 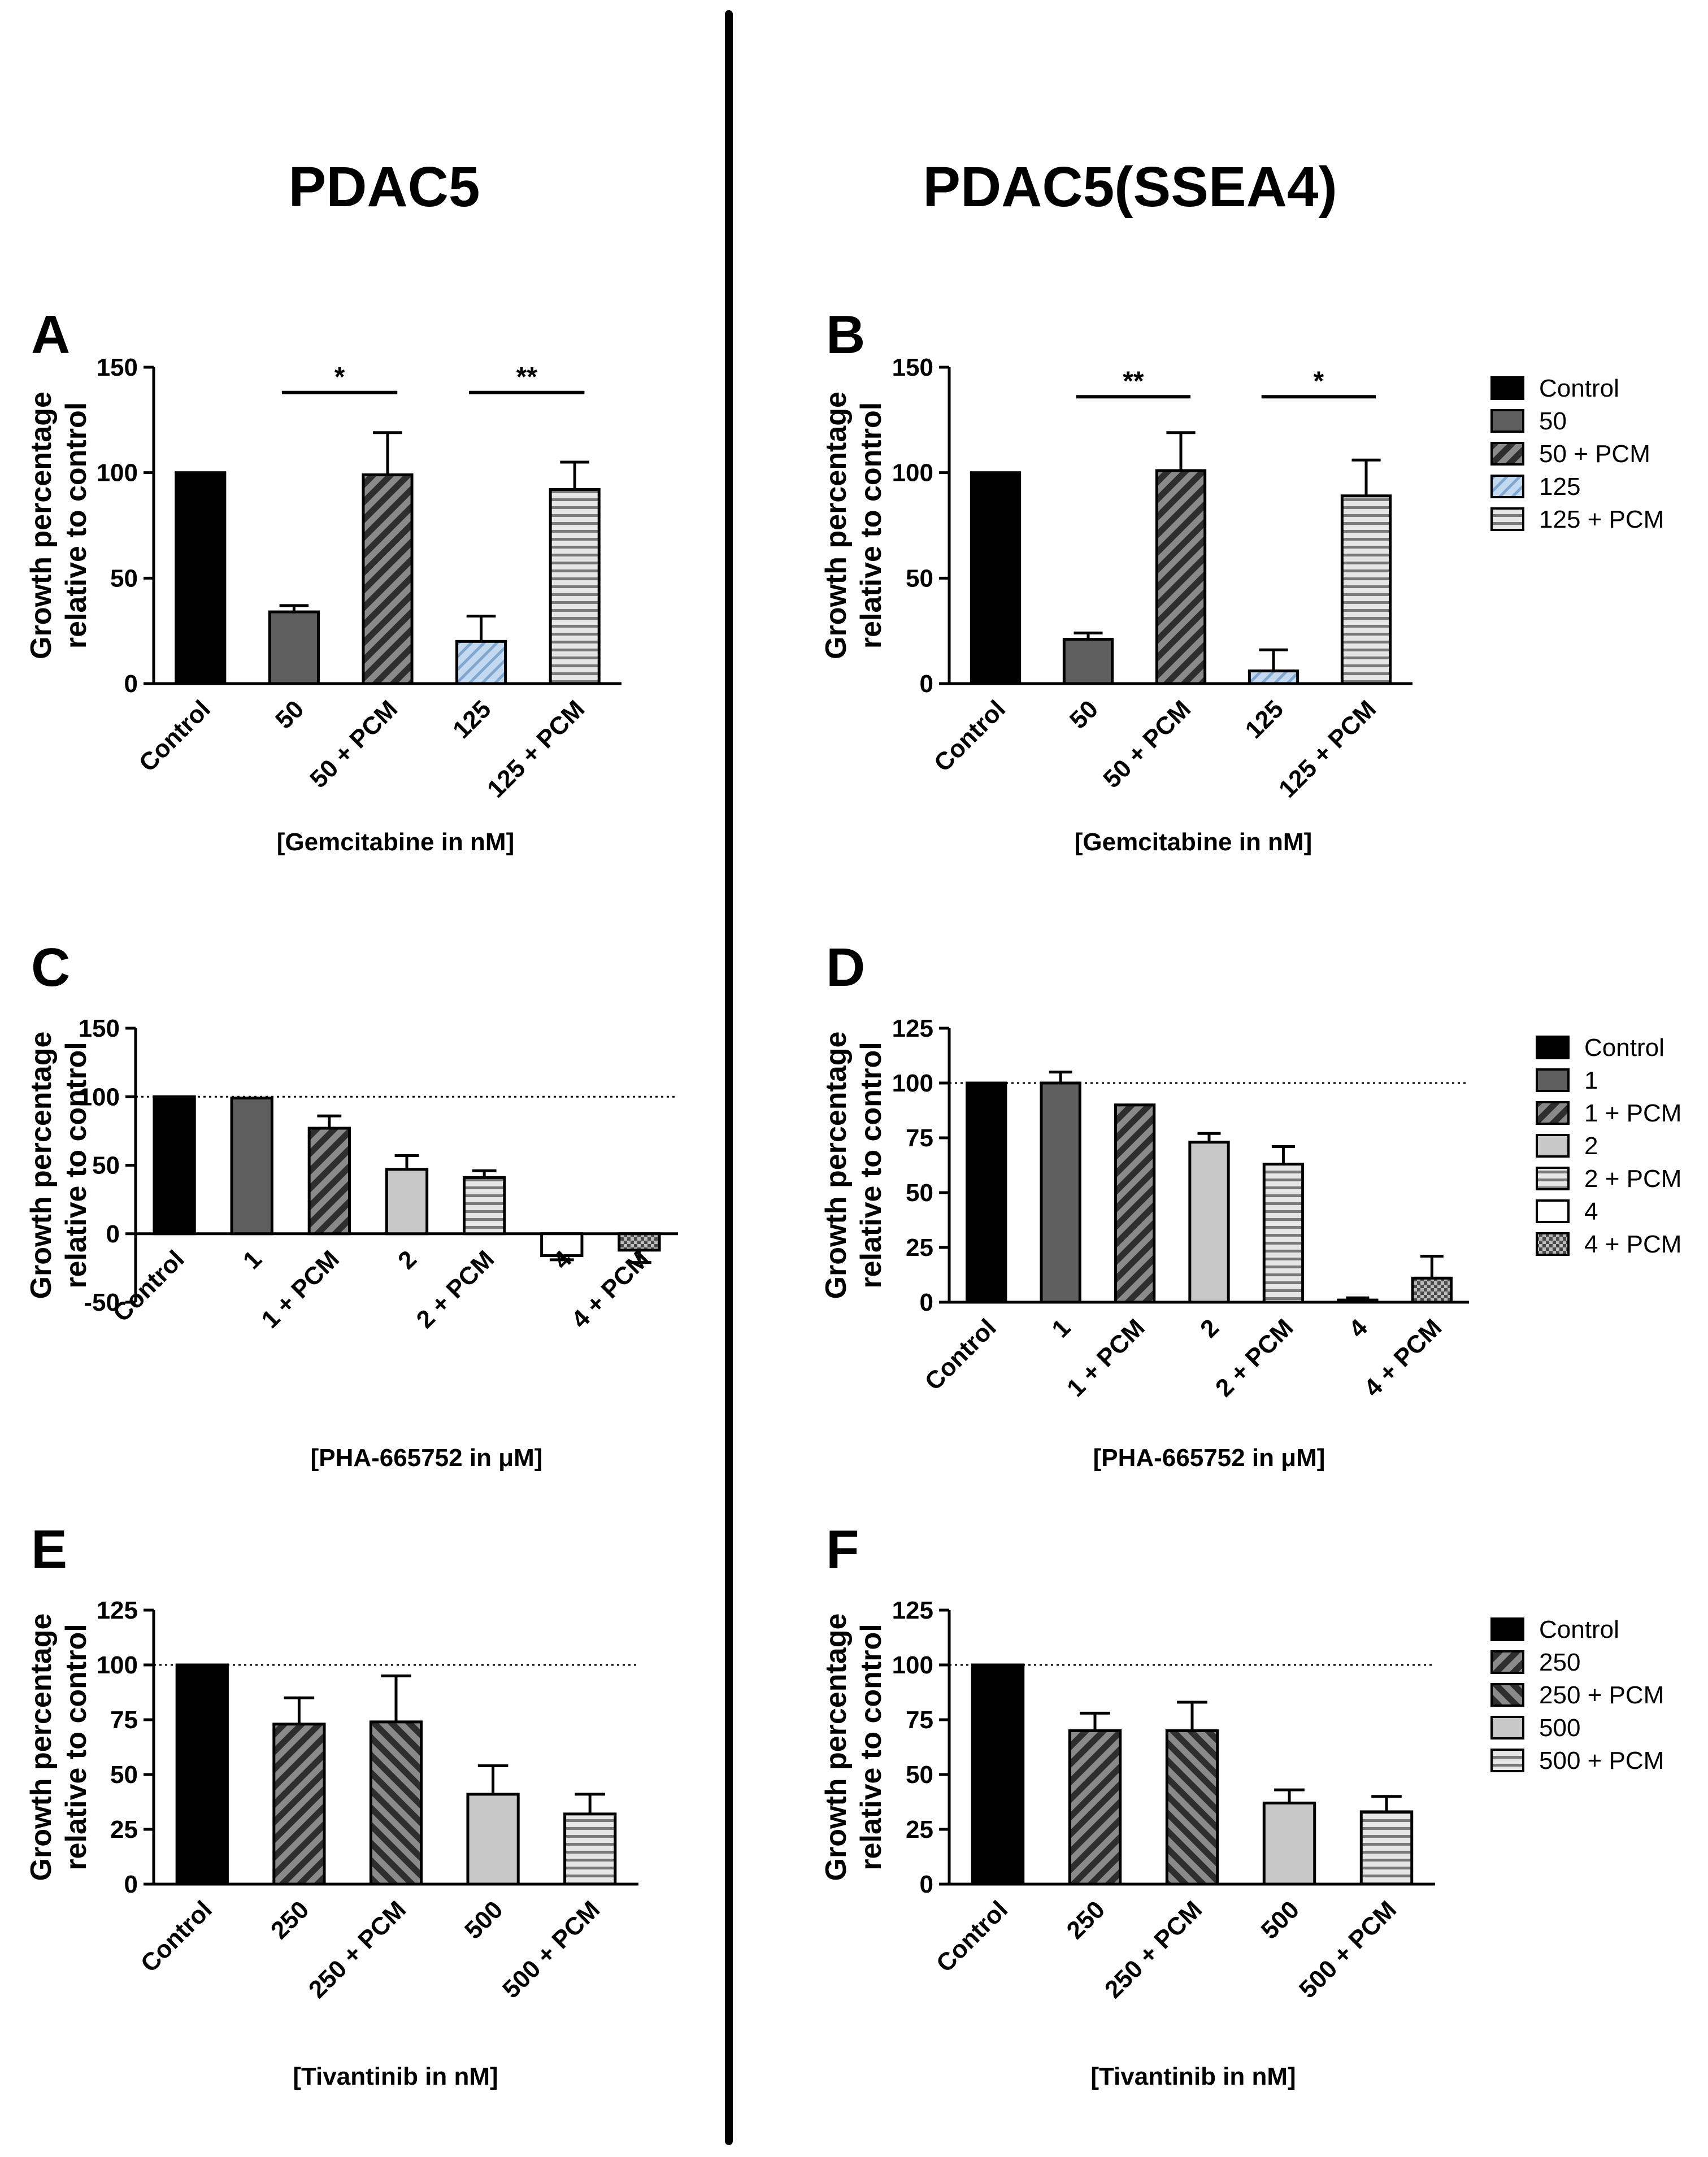 I want to click on legend-b: Control 50 50 + PCM 125 125 + PCM, so click(x=1577, y=454).